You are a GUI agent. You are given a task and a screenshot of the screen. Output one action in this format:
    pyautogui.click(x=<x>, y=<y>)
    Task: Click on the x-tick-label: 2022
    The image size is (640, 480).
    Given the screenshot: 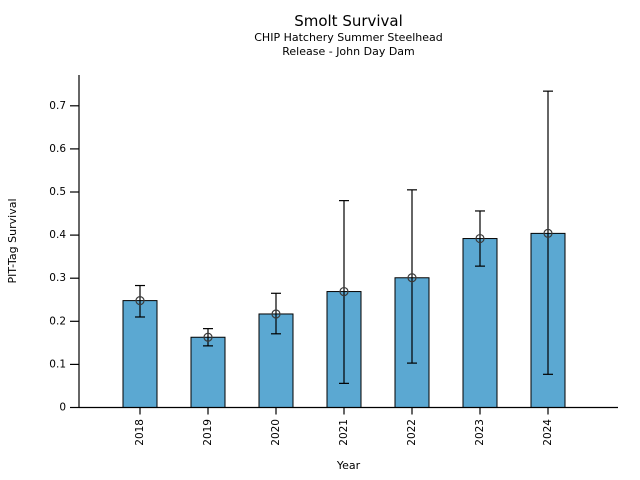 What is the action you would take?
    pyautogui.click(x=412, y=432)
    